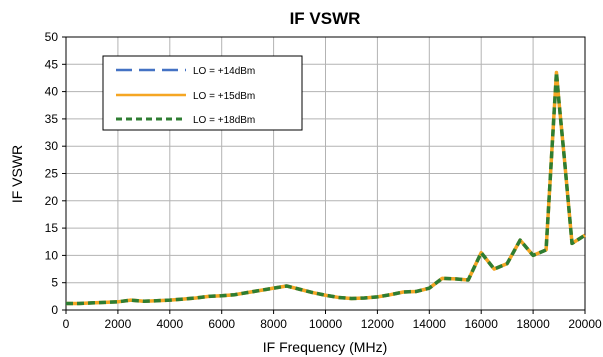  Describe the element at coordinates (52, 201) in the screenshot. I see `y-tick-label: 20` at that location.